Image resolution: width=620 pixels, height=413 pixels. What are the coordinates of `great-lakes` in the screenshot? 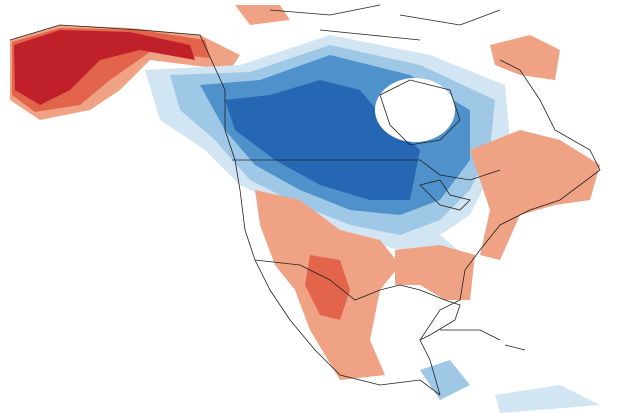 It's located at (445, 195).